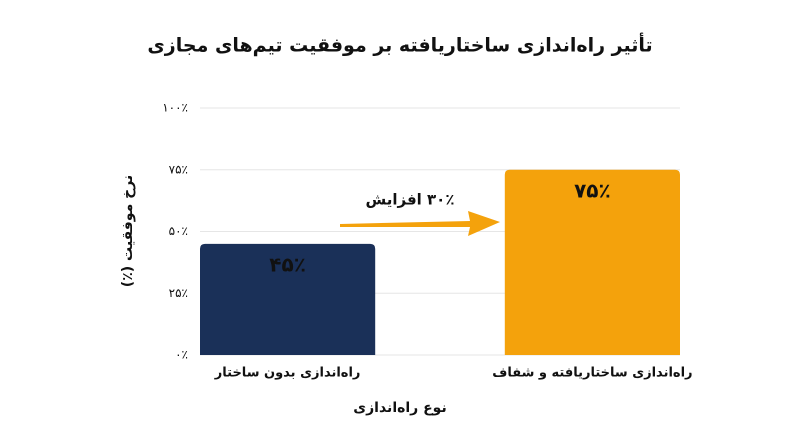  I want to click on y-tick-label: ۷۵٪, so click(178, 169).